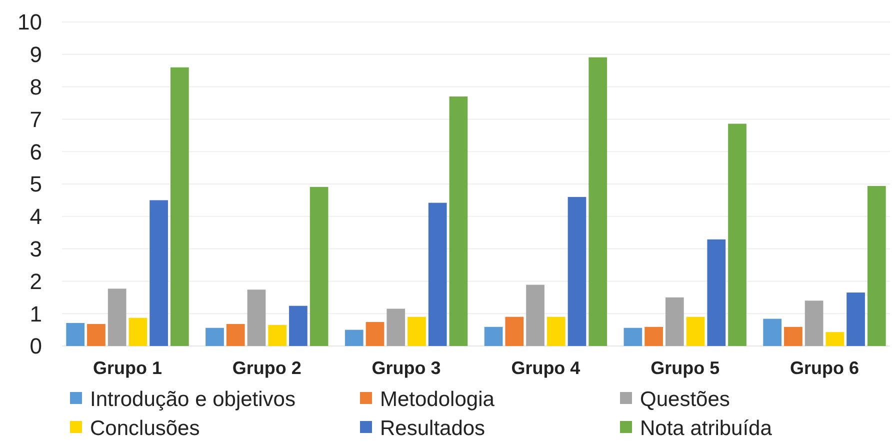 This screenshot has width=894, height=444. I want to click on y-tick-label: 6, so click(36, 151).